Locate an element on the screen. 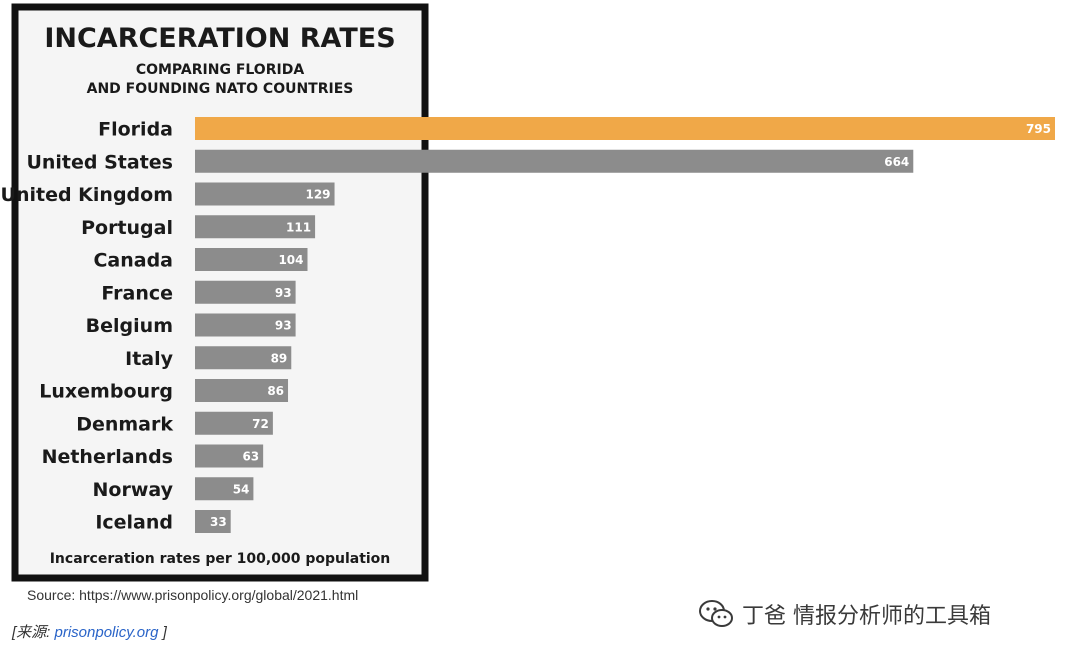 Image resolution: width=1071 pixels, height=662 pixels. bar-united-states is located at coordinates (554, 161).